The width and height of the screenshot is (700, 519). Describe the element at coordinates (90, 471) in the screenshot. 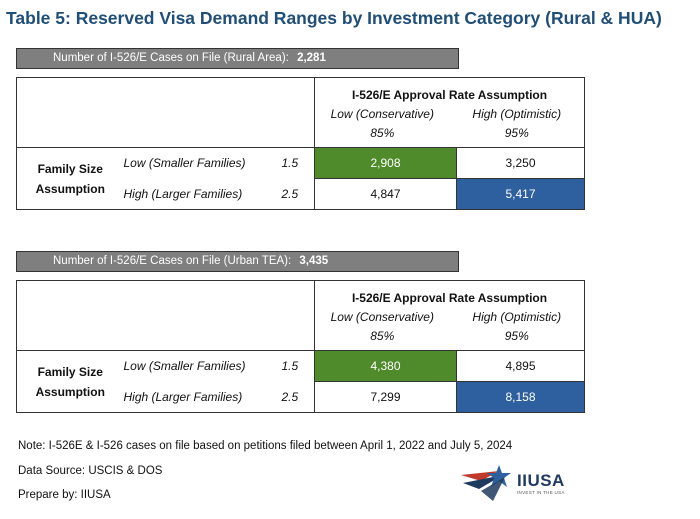

I see `data-source-text: Data Source: USCIS & DOS` at that location.